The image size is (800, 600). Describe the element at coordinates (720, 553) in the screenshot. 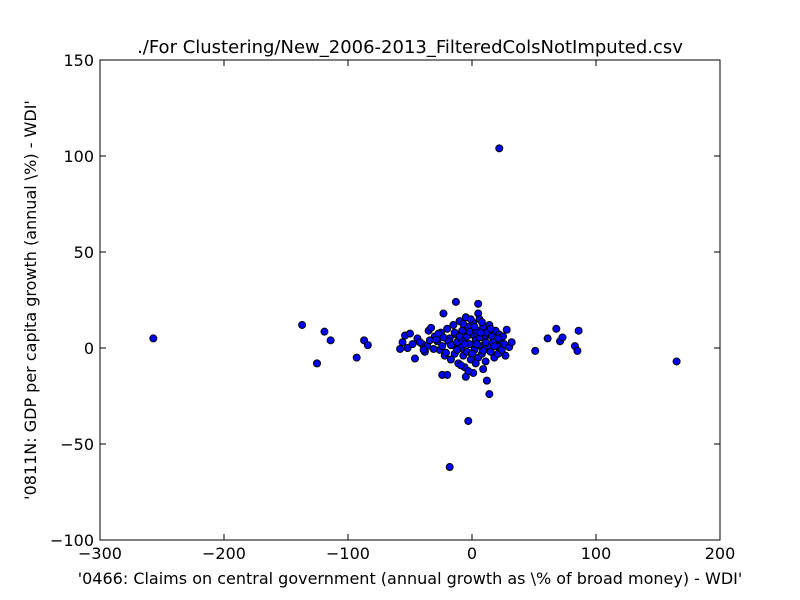

I see `x-tick-label: 200` at that location.